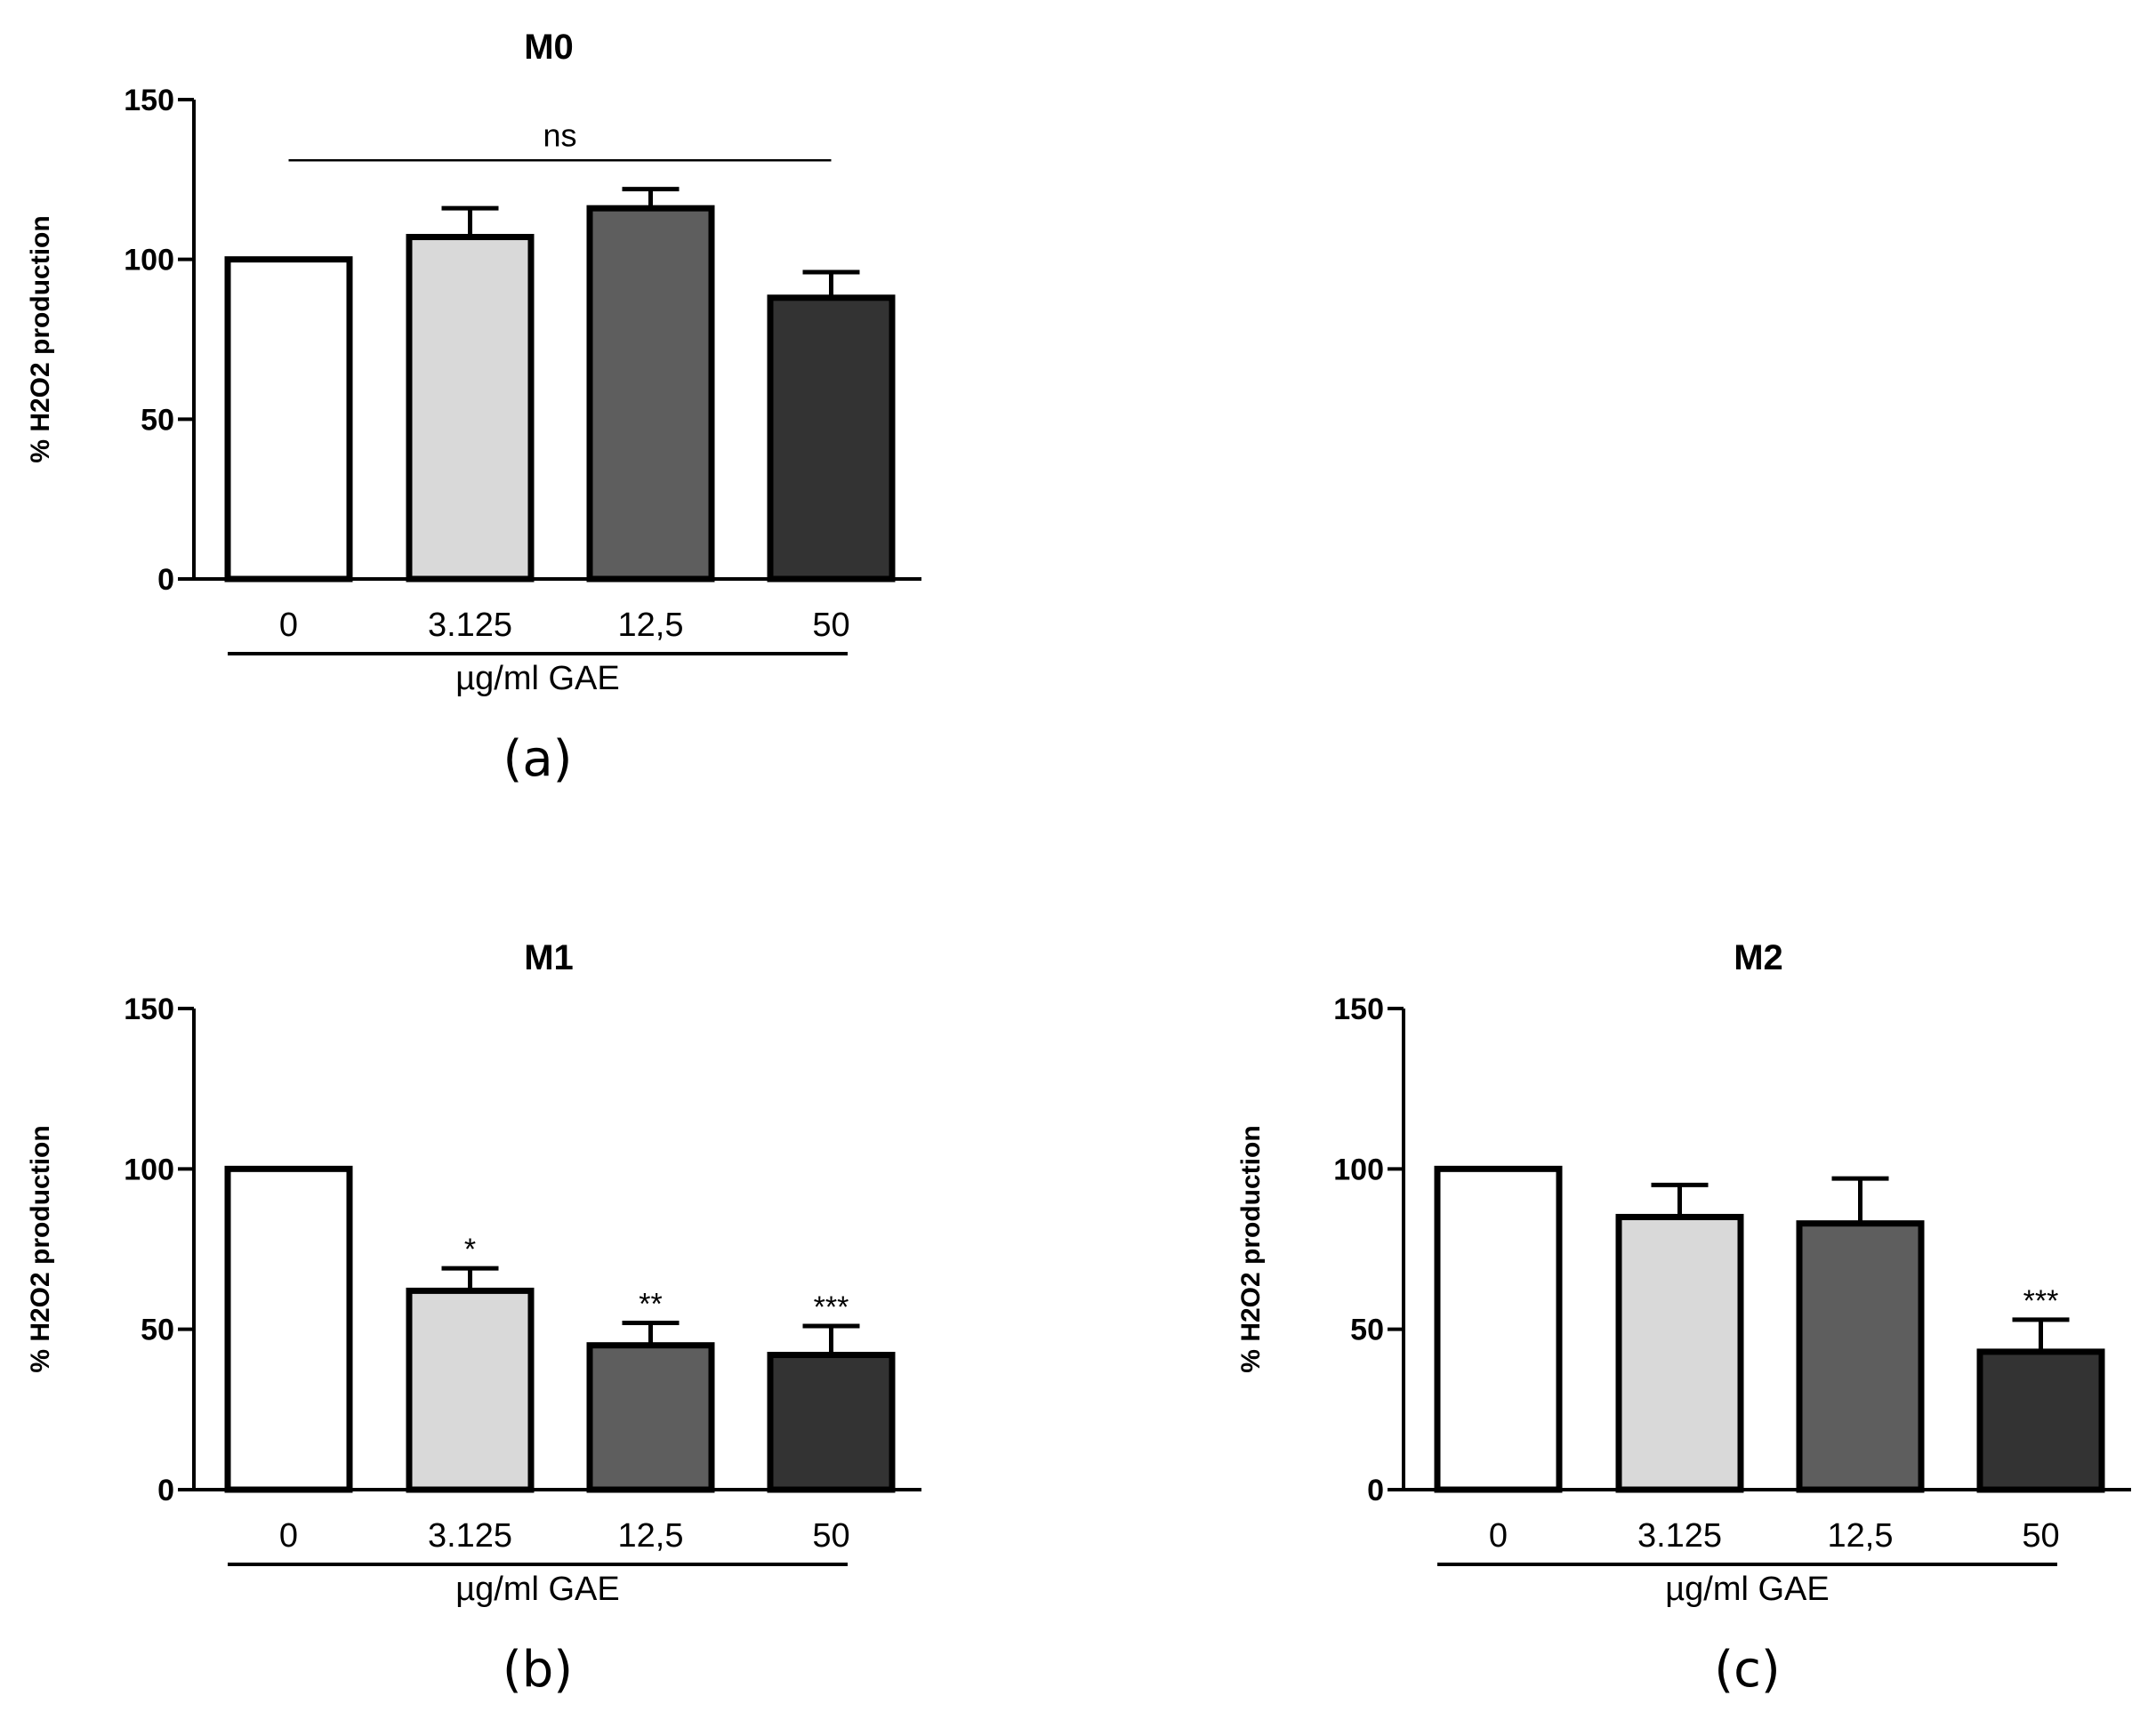  What do you see at coordinates (560, 135) in the screenshot?
I see `ns-annotation: ns` at bounding box center [560, 135].